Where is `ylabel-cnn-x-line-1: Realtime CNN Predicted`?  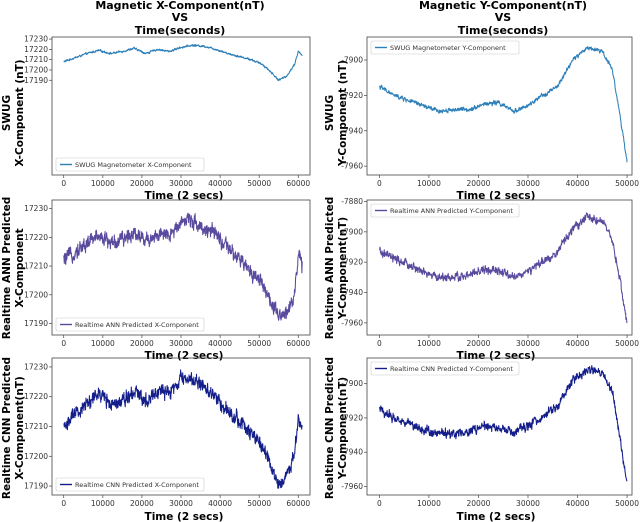 ylabel-cnn-x-line-1: Realtime CNN Predicted is located at coordinates (7, 428).